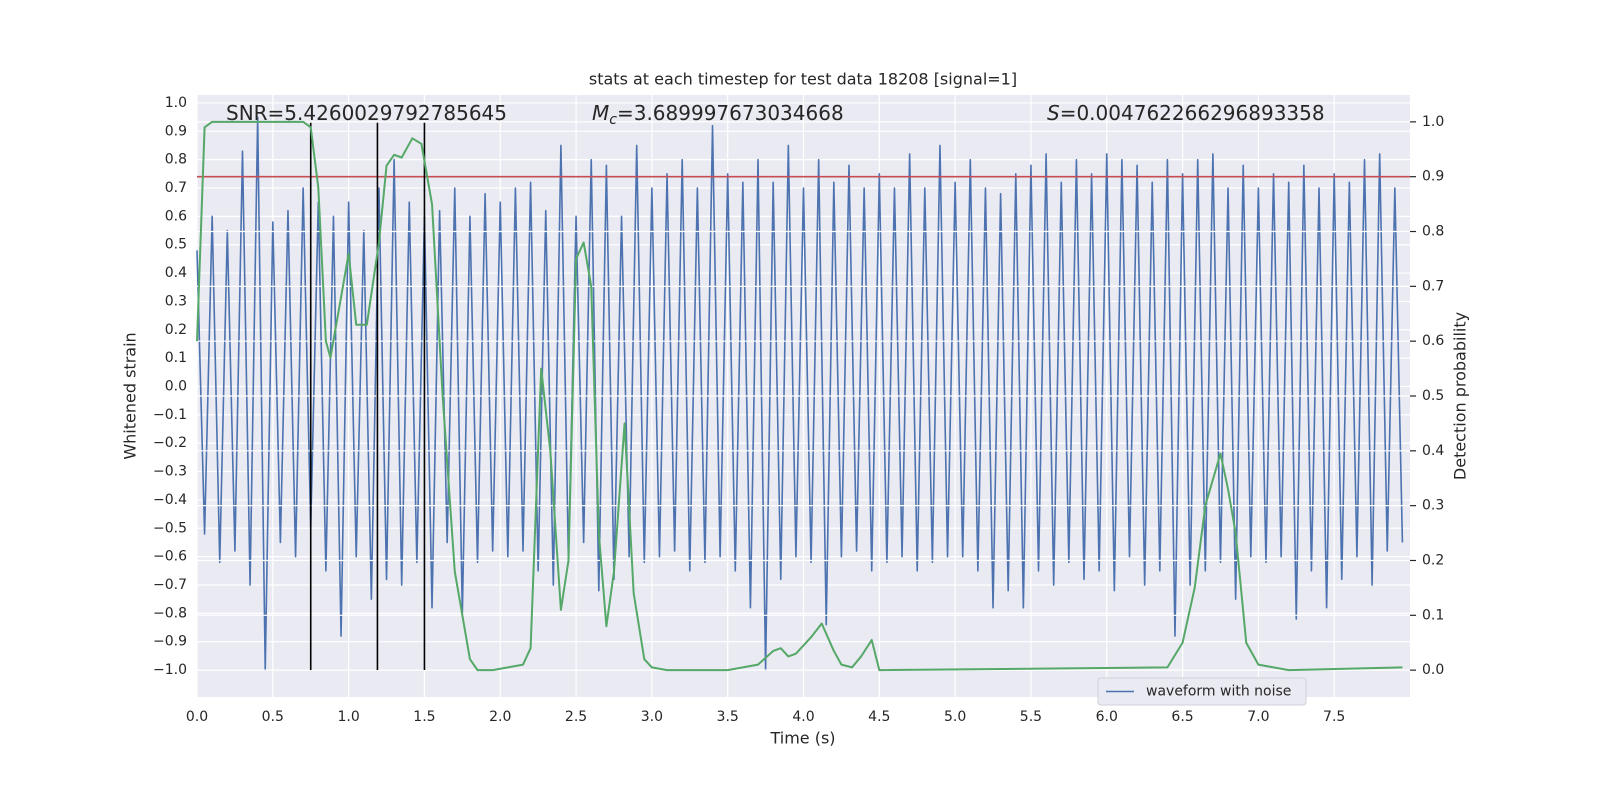  I want to click on y-tick-label: 0.9, so click(176, 131).